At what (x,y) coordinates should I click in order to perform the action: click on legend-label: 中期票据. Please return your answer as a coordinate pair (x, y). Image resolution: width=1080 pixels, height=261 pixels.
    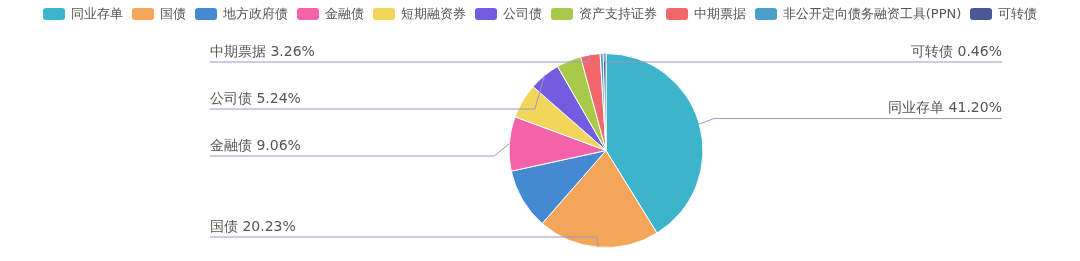
    Looking at the image, I should click on (719, 14).